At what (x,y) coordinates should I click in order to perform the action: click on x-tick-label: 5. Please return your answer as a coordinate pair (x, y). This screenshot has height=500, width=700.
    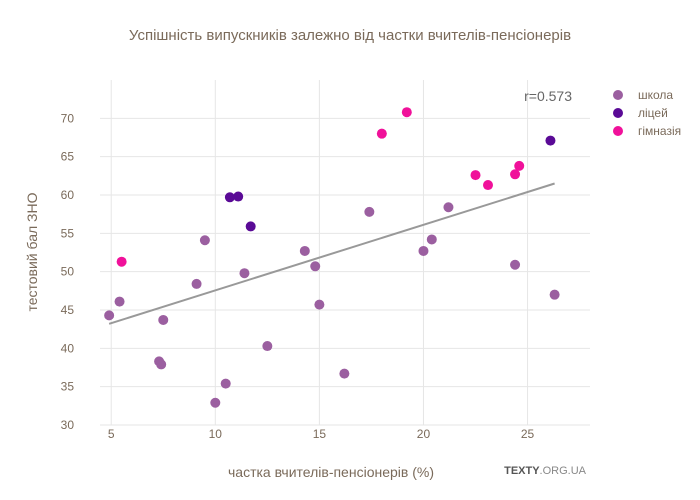
    Looking at the image, I should click on (111, 434).